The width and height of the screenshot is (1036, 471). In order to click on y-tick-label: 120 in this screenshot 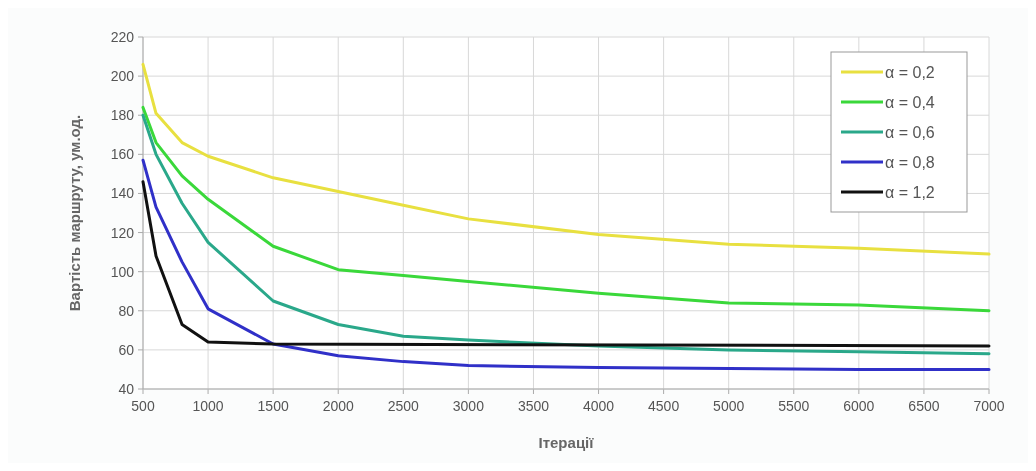, I will do `click(122, 232)`.